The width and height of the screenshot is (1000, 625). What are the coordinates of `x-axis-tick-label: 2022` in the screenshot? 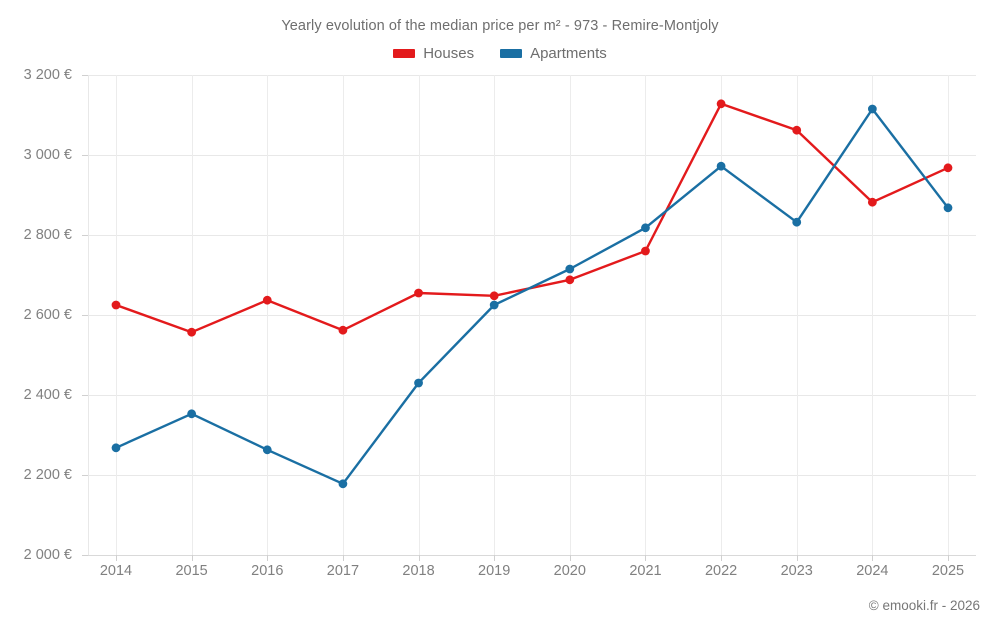 It's located at (721, 571).